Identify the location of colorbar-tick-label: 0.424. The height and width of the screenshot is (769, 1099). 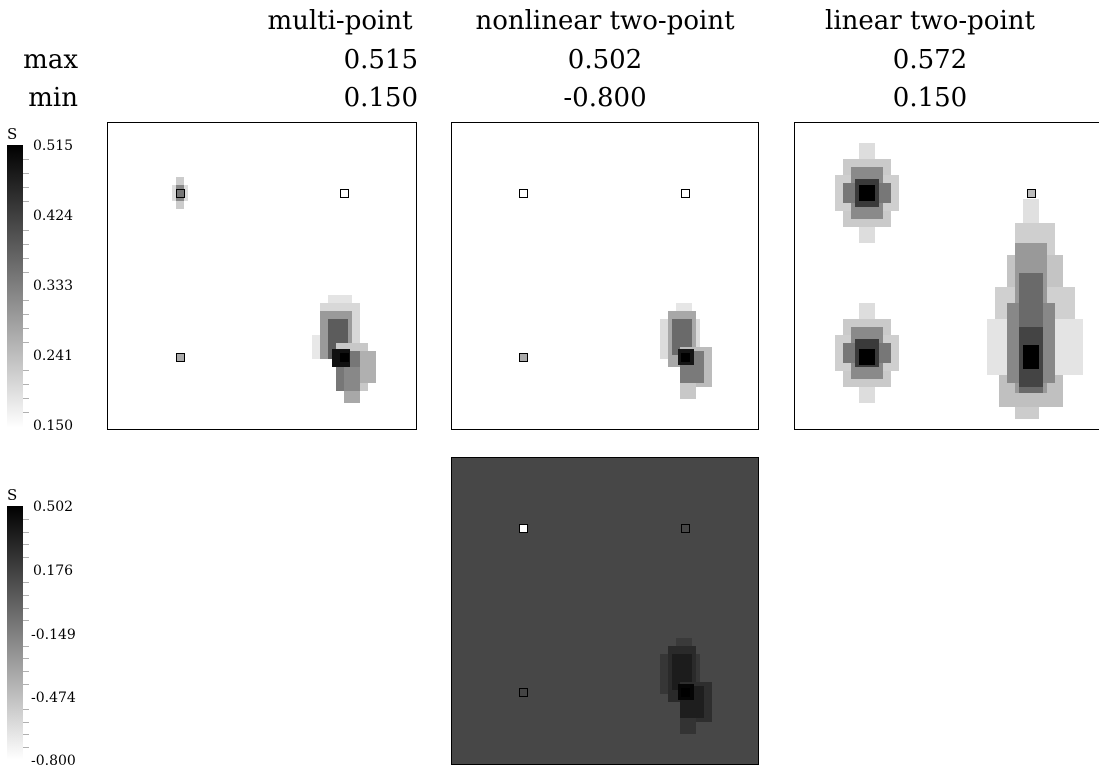
(53, 216).